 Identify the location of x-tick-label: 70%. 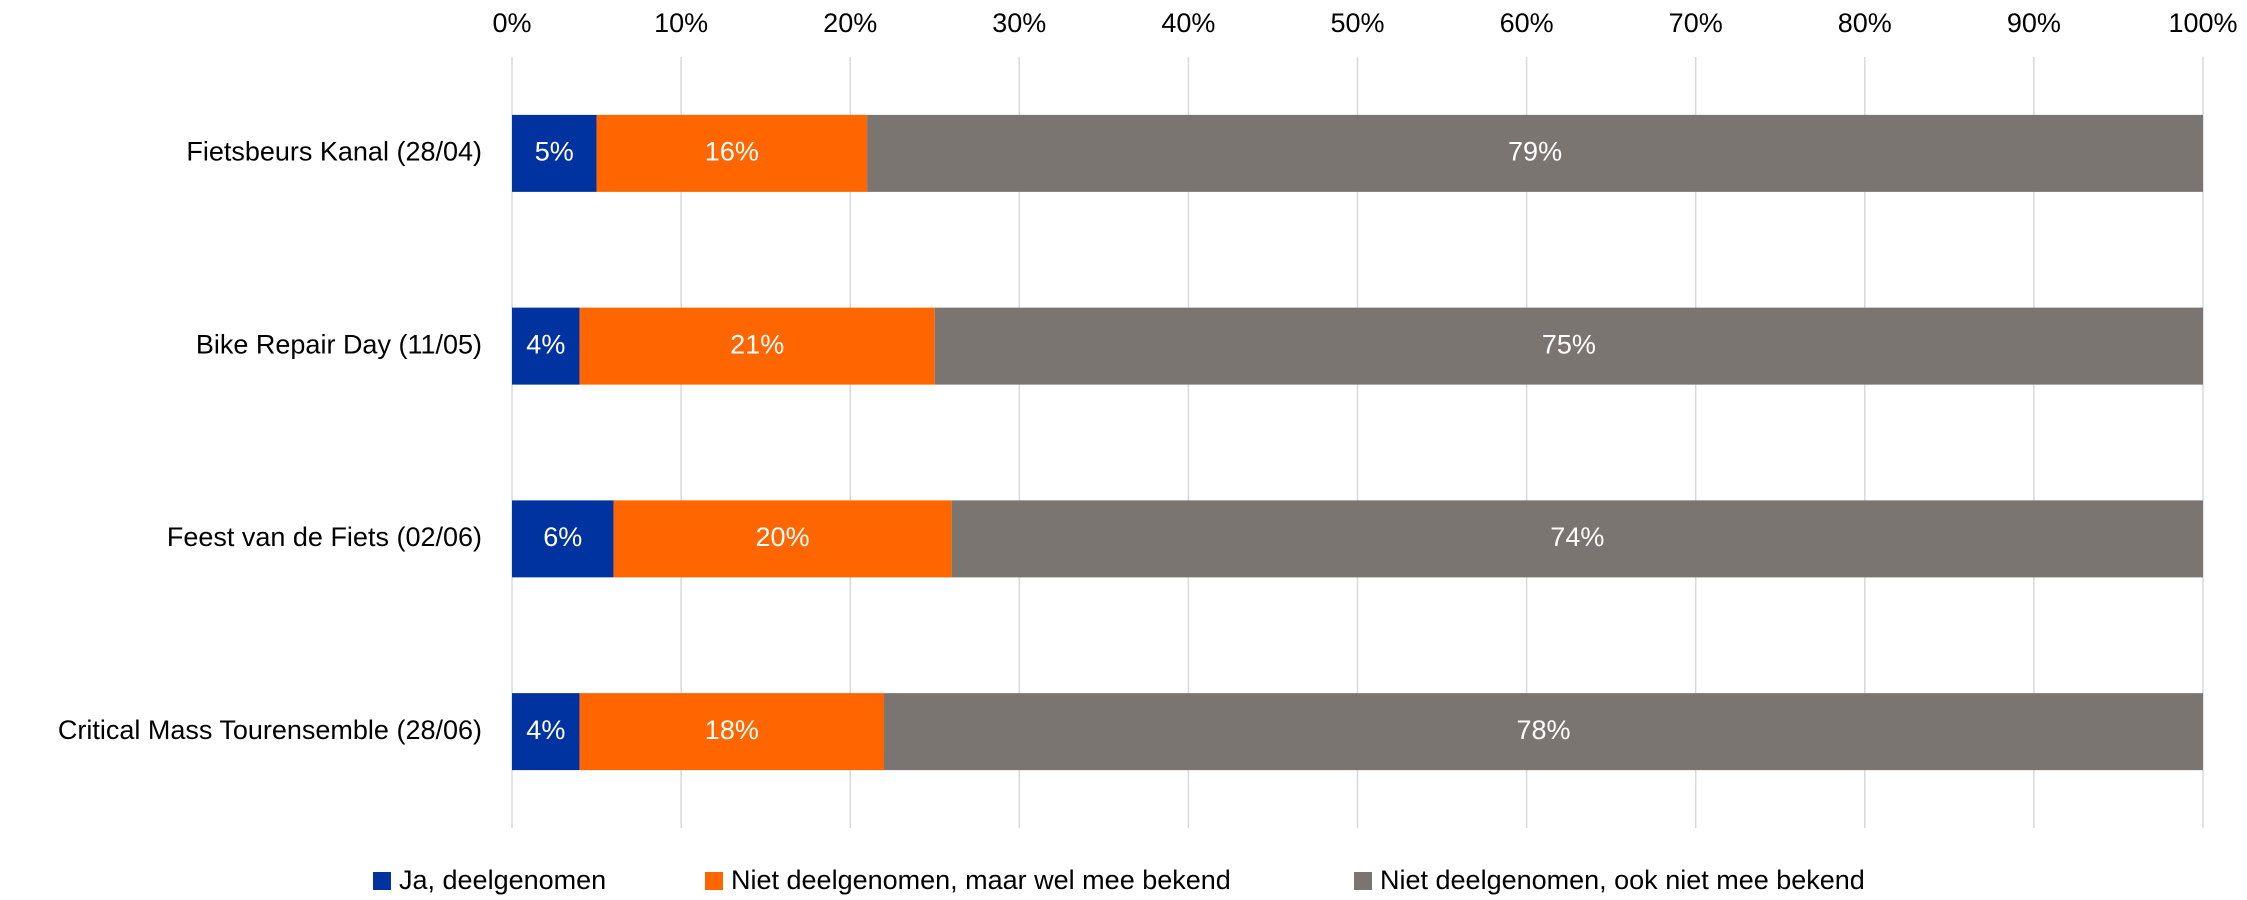
(1696, 23).